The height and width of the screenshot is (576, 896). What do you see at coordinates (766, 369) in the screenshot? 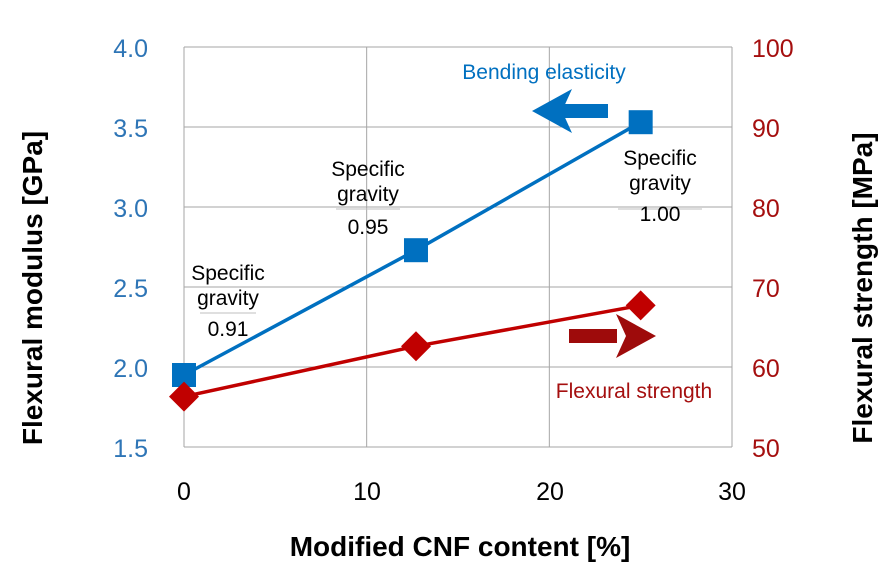
I see `right-tick-label: 60` at bounding box center [766, 369].